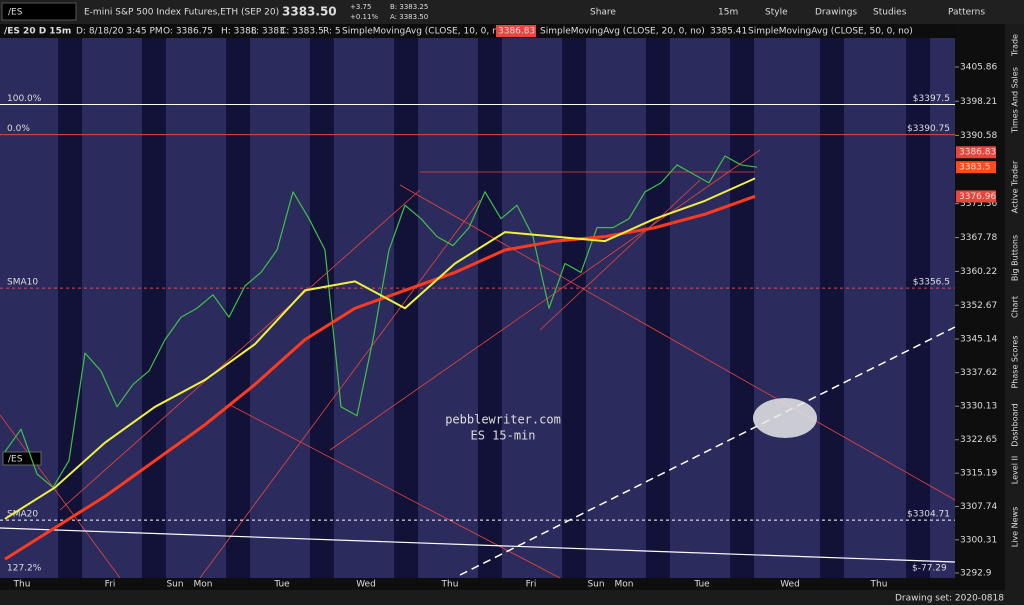 This screenshot has width=1024, height=605. I want to click on price-marker-label: 3383.5, so click(975, 168).